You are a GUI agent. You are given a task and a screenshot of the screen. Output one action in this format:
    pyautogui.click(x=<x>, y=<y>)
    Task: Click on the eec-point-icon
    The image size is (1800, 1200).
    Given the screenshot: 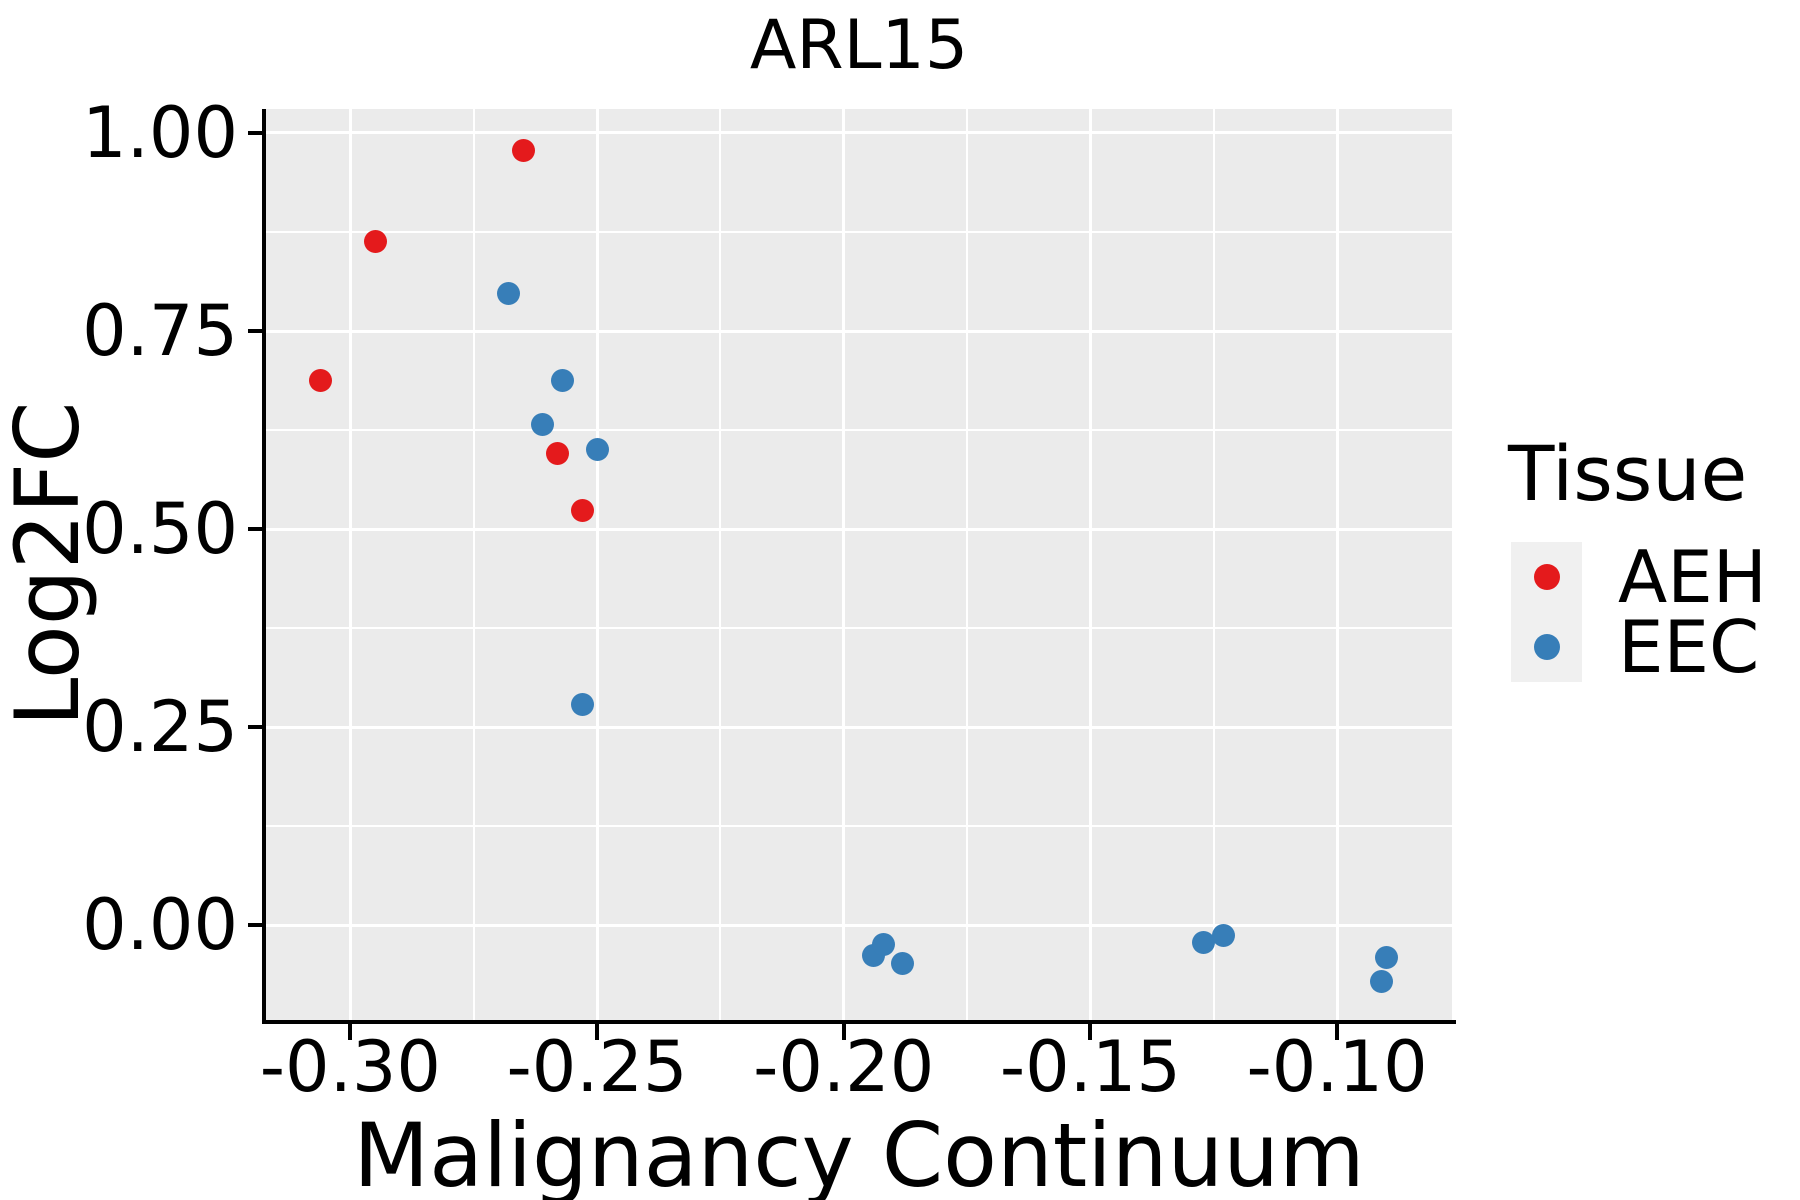 What is the action you would take?
    pyautogui.click(x=1546, y=647)
    